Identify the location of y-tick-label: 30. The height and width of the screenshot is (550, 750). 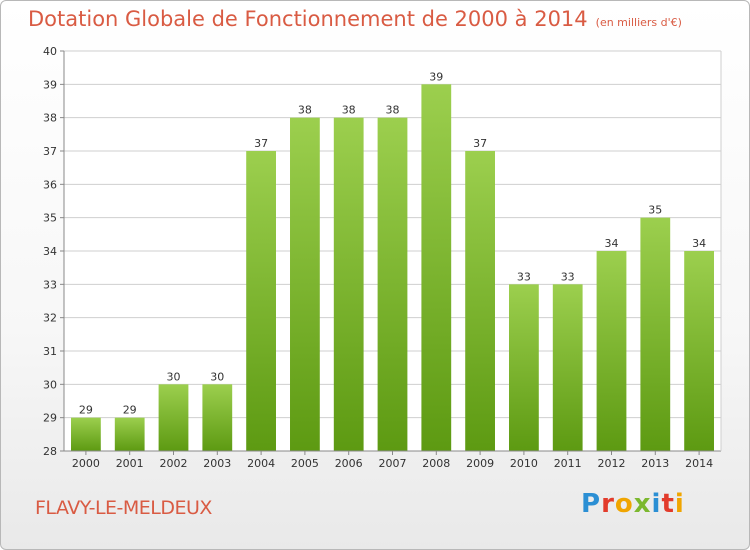
(50, 384).